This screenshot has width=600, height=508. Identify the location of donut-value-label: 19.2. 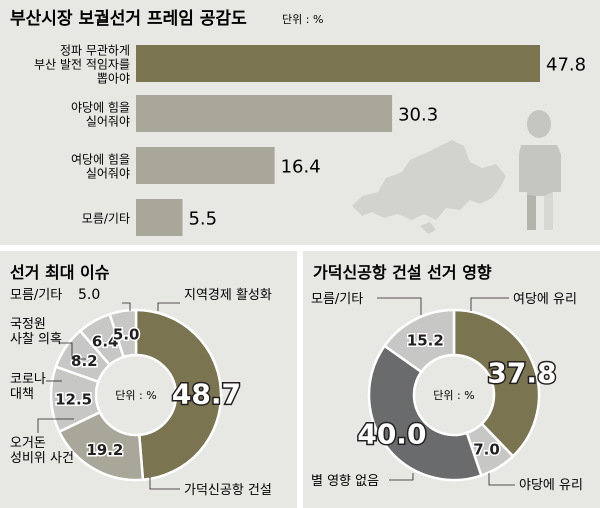
(104, 450).